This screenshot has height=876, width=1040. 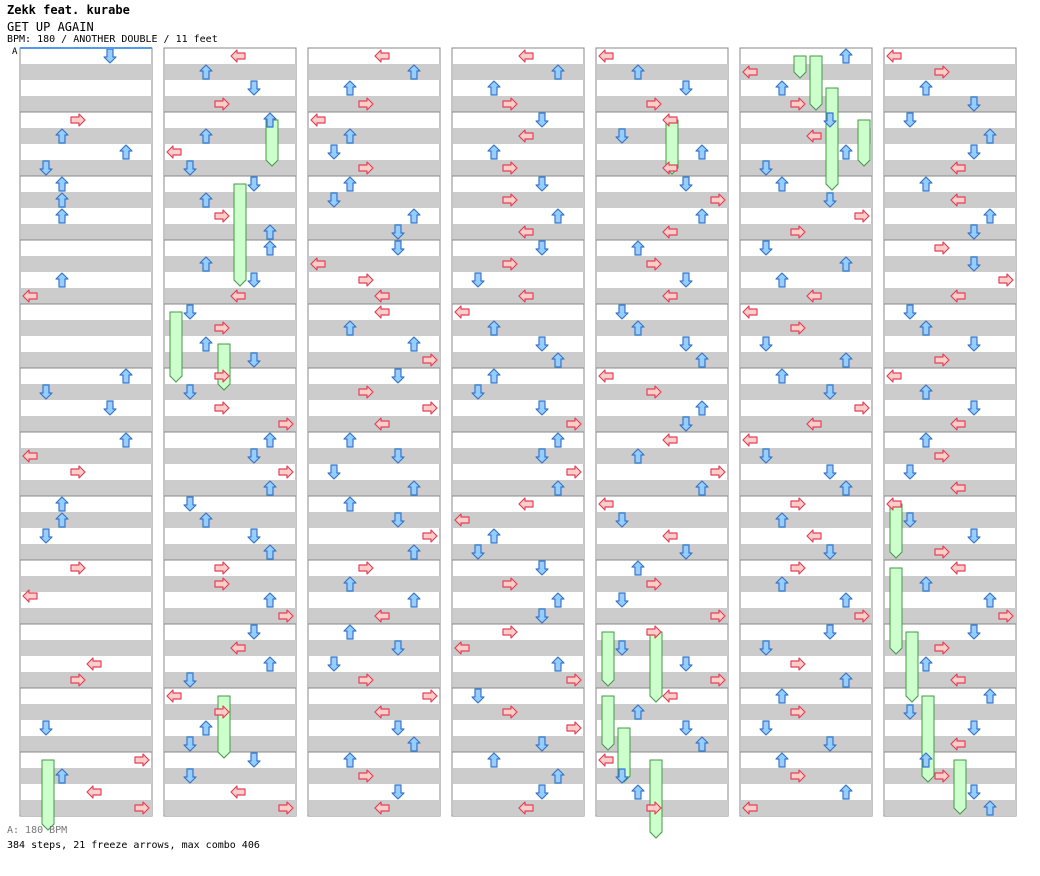 What do you see at coordinates (374, 432) in the screenshot?
I see `chart-column` at bounding box center [374, 432].